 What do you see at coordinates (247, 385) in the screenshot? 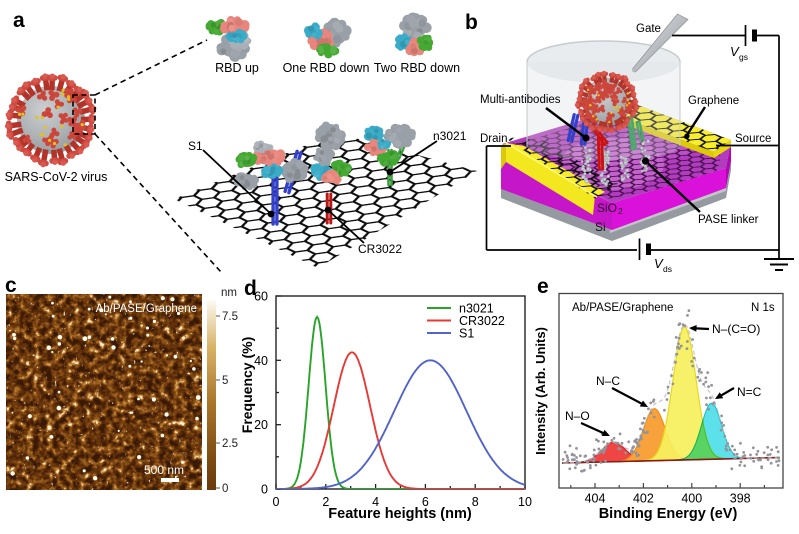
I see `svg-text: Frequency (%)` at bounding box center [247, 385].